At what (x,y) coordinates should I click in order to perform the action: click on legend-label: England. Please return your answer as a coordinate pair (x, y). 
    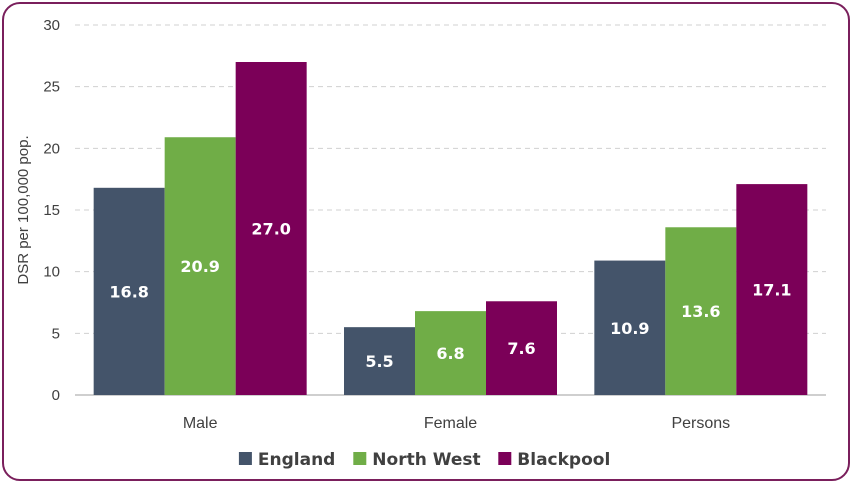
    Looking at the image, I should click on (296, 460).